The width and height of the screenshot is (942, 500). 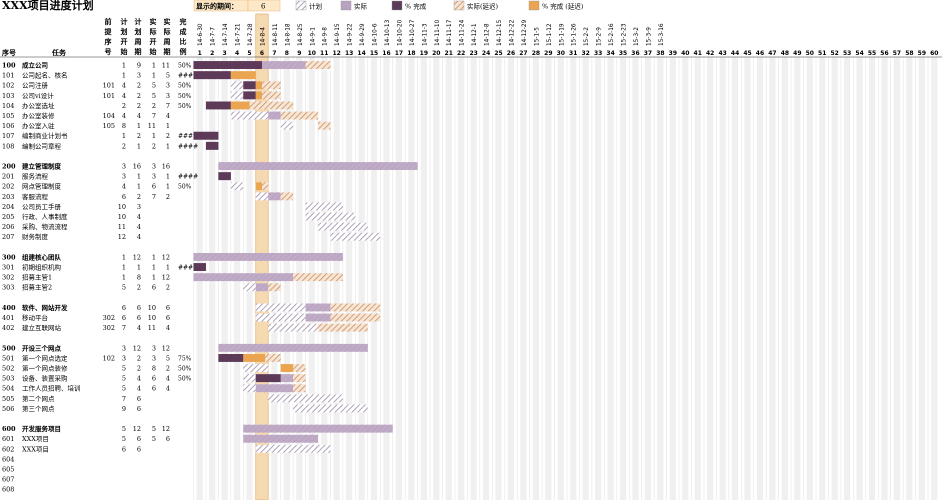 I want to click on row-id: 607, so click(x=8, y=480).